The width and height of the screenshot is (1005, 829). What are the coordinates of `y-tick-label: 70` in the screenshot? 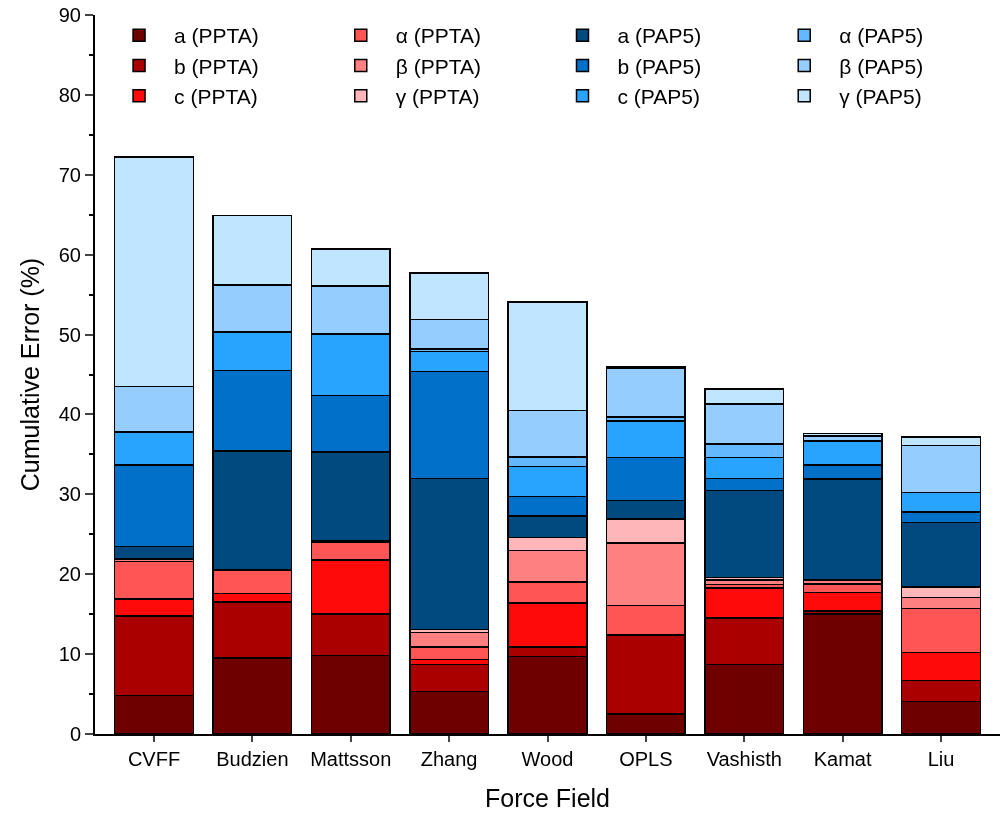 It's located at (69, 174).